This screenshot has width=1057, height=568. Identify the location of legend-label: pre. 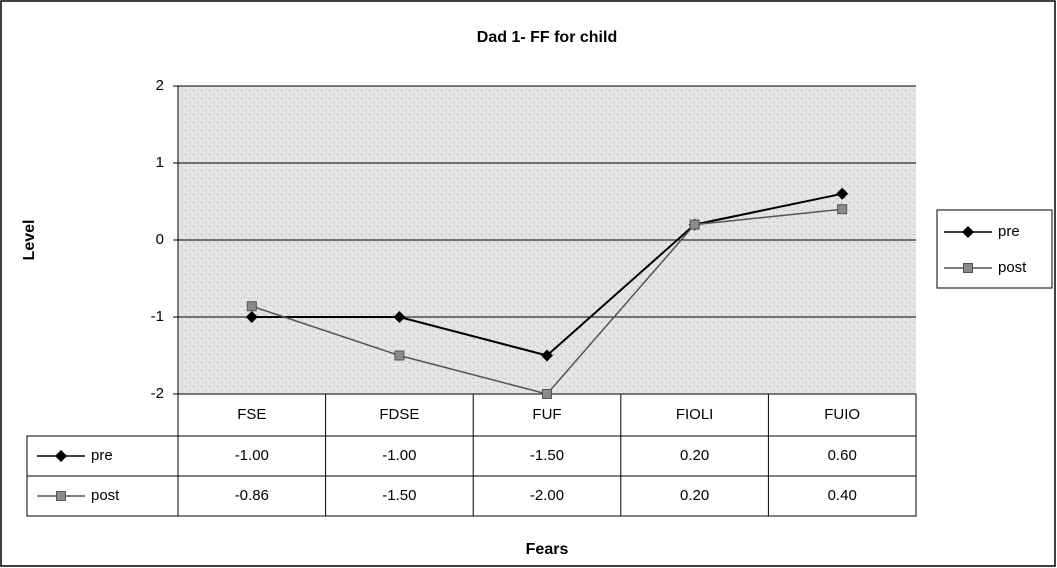
(1009, 231).